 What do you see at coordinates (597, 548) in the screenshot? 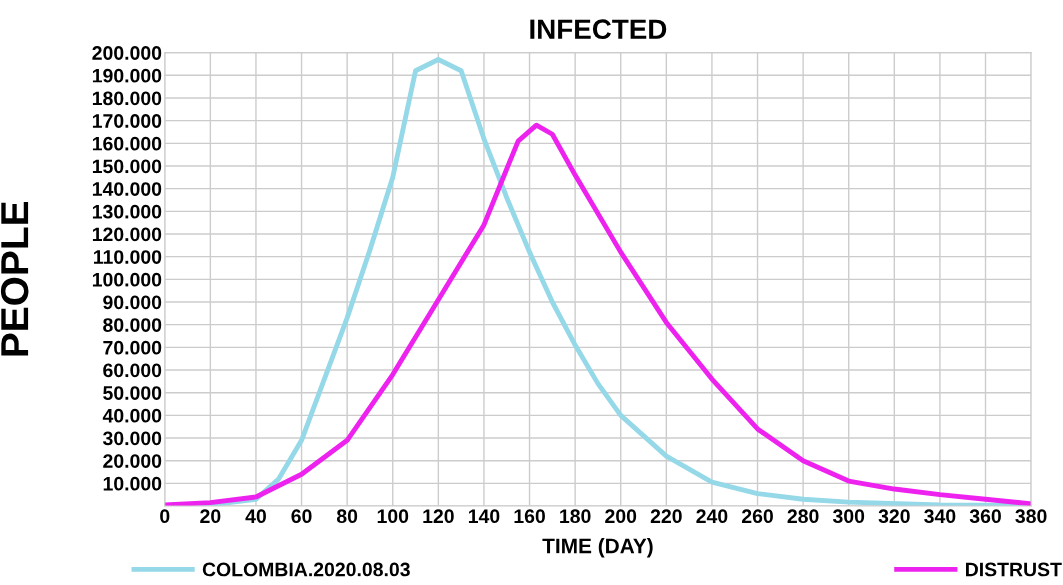
I see `x-axis-title: TIME (DAY)` at bounding box center [597, 548].